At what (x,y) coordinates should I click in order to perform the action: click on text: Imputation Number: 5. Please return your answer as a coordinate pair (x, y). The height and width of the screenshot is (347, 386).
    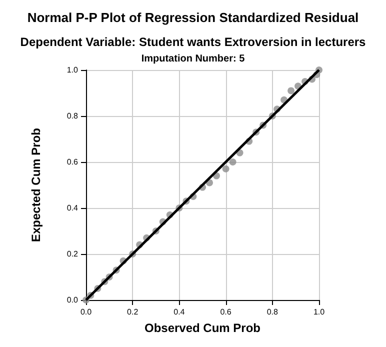
    Looking at the image, I should click on (193, 59).